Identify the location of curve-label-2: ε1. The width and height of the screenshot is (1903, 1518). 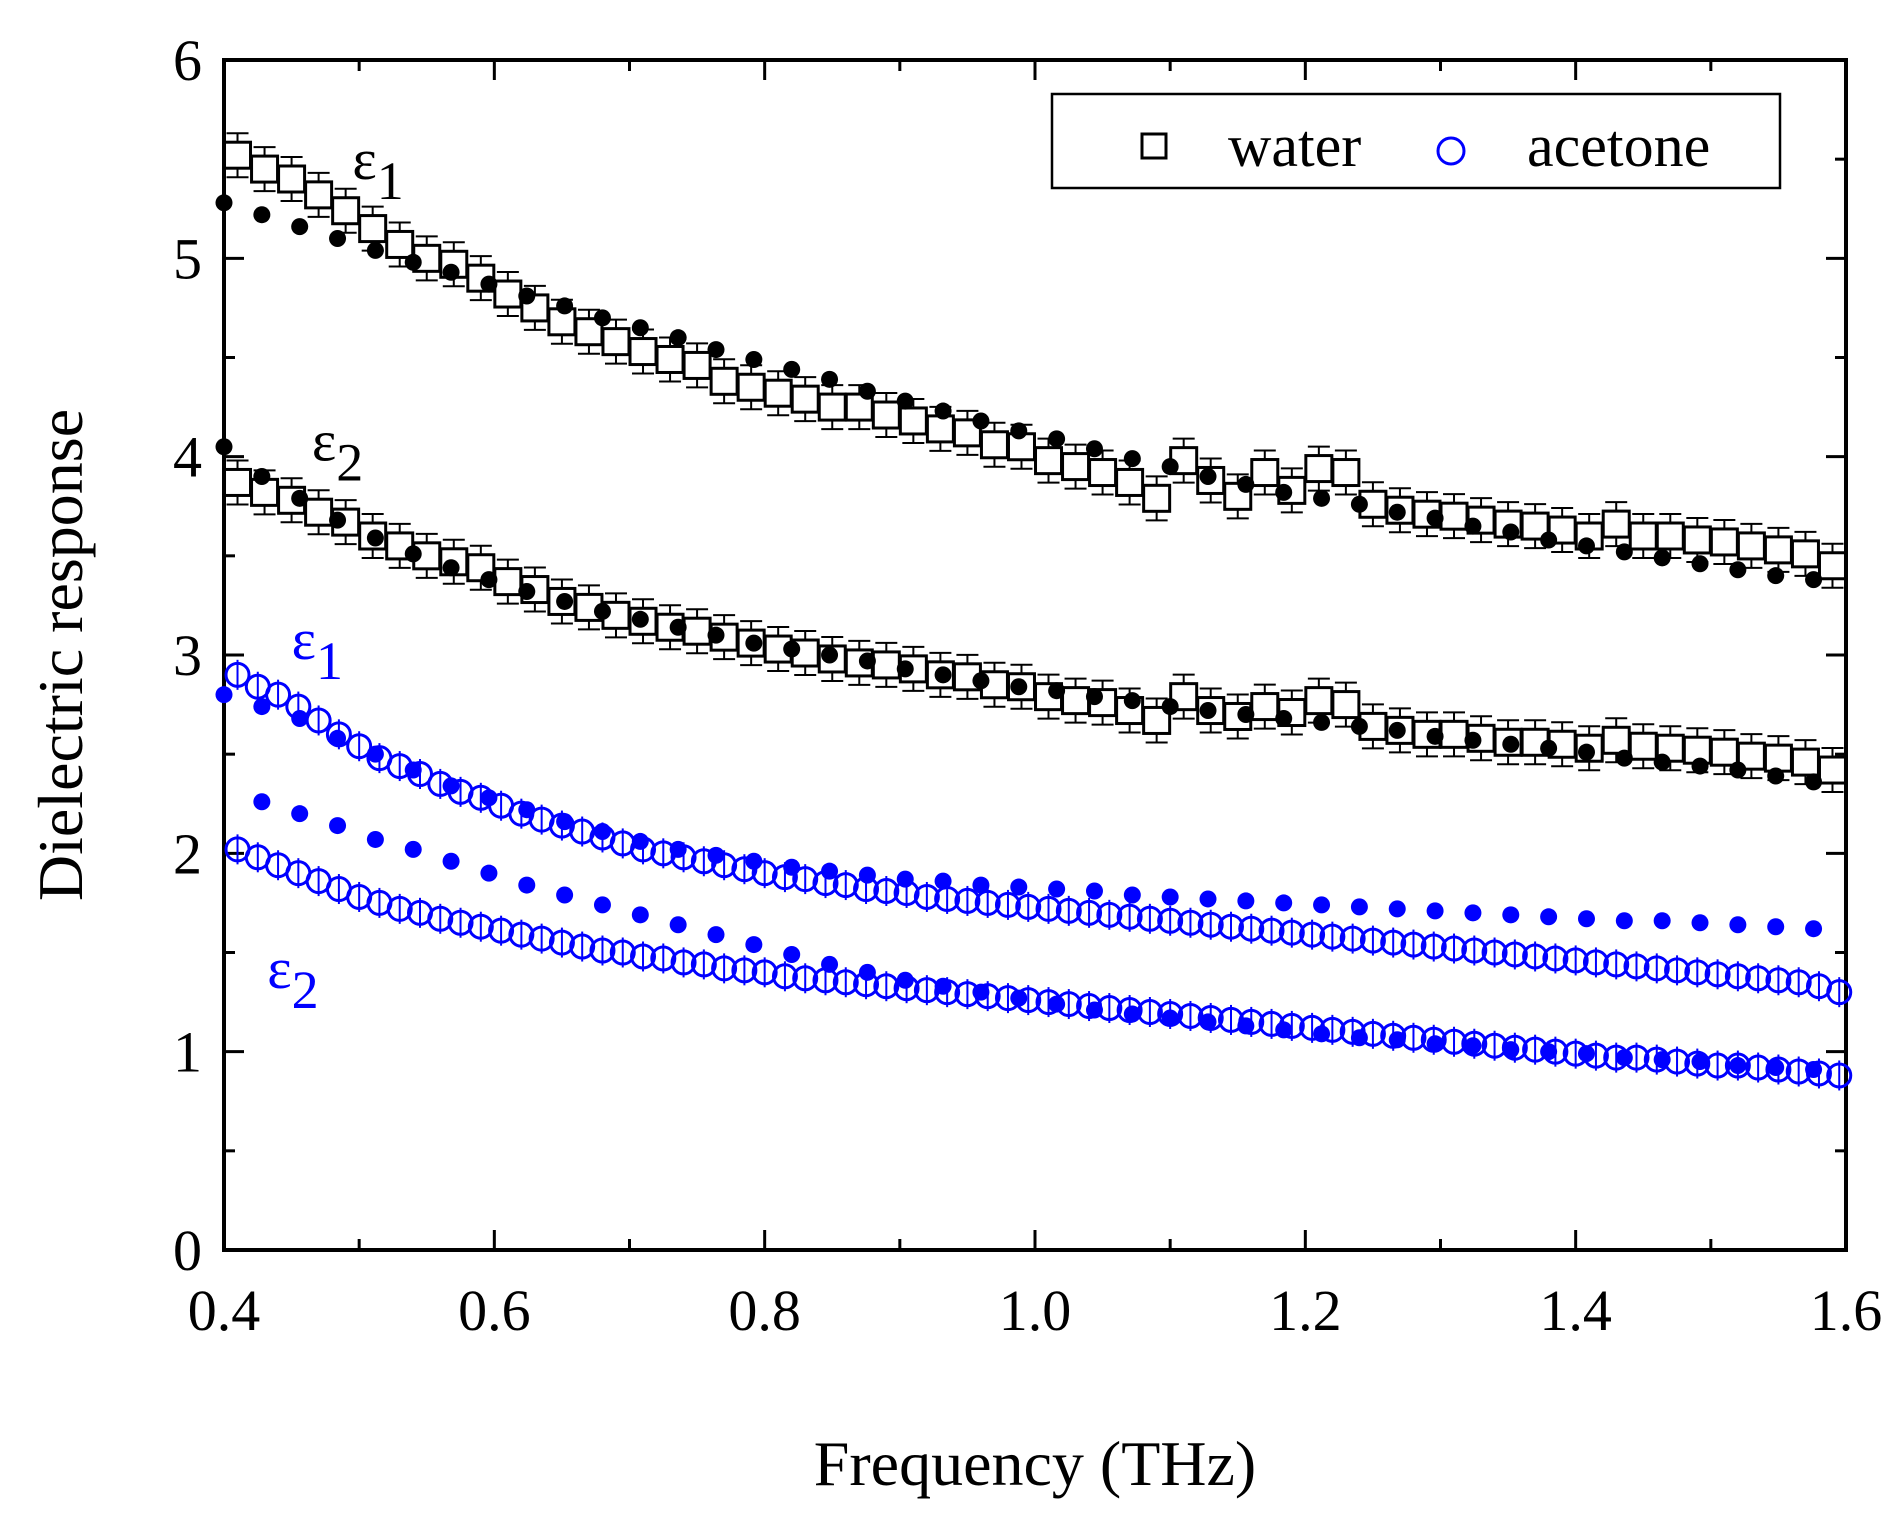
(317, 649).